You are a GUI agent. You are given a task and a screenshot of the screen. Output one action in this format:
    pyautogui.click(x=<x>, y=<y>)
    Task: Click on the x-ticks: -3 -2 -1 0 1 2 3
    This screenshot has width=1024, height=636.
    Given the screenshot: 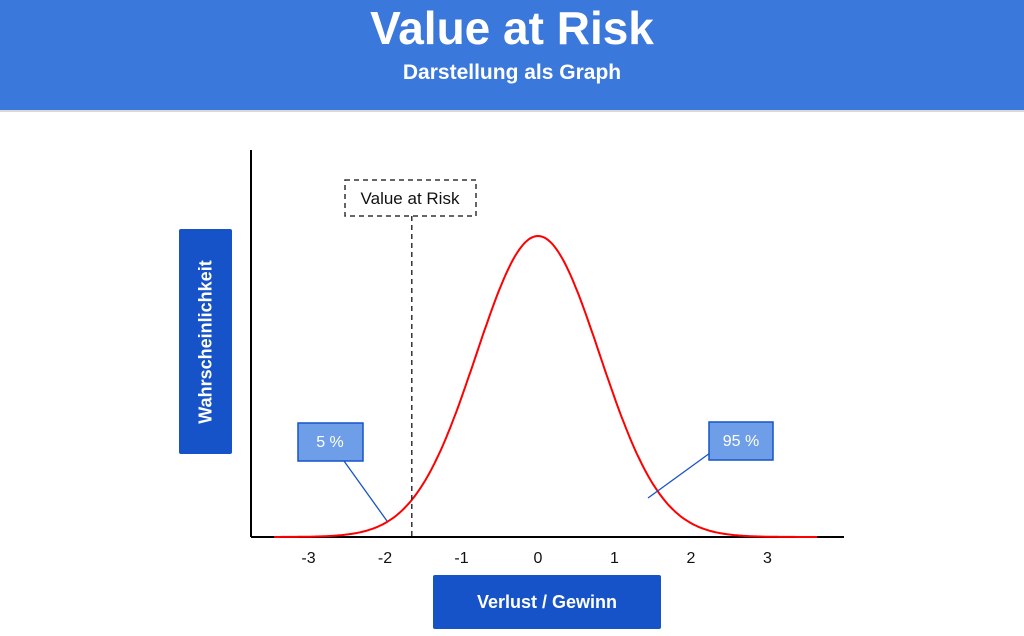 What is the action you would take?
    pyautogui.click(x=536, y=558)
    